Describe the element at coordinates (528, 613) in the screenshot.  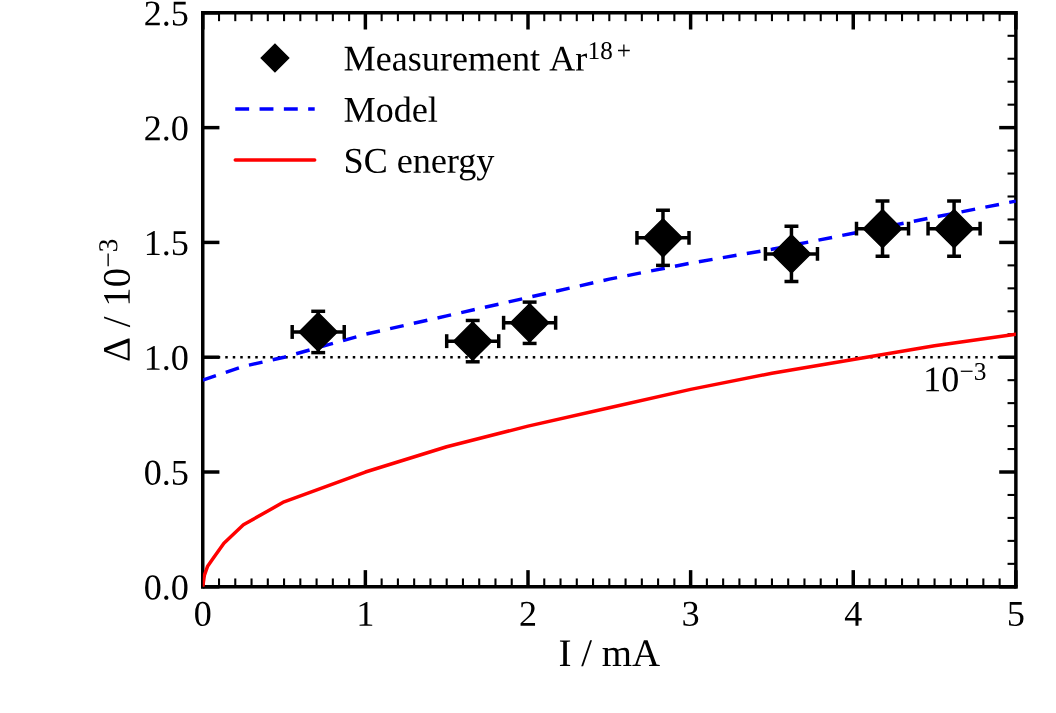
I see `x-tick-label: 2` at that location.